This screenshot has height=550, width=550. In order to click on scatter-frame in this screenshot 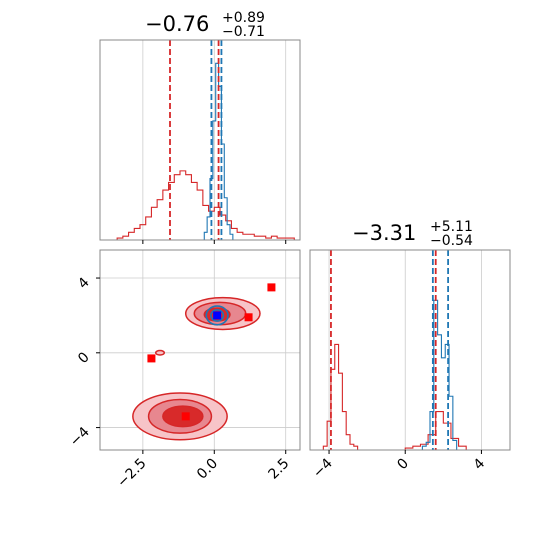, I will do `click(200, 350)`.